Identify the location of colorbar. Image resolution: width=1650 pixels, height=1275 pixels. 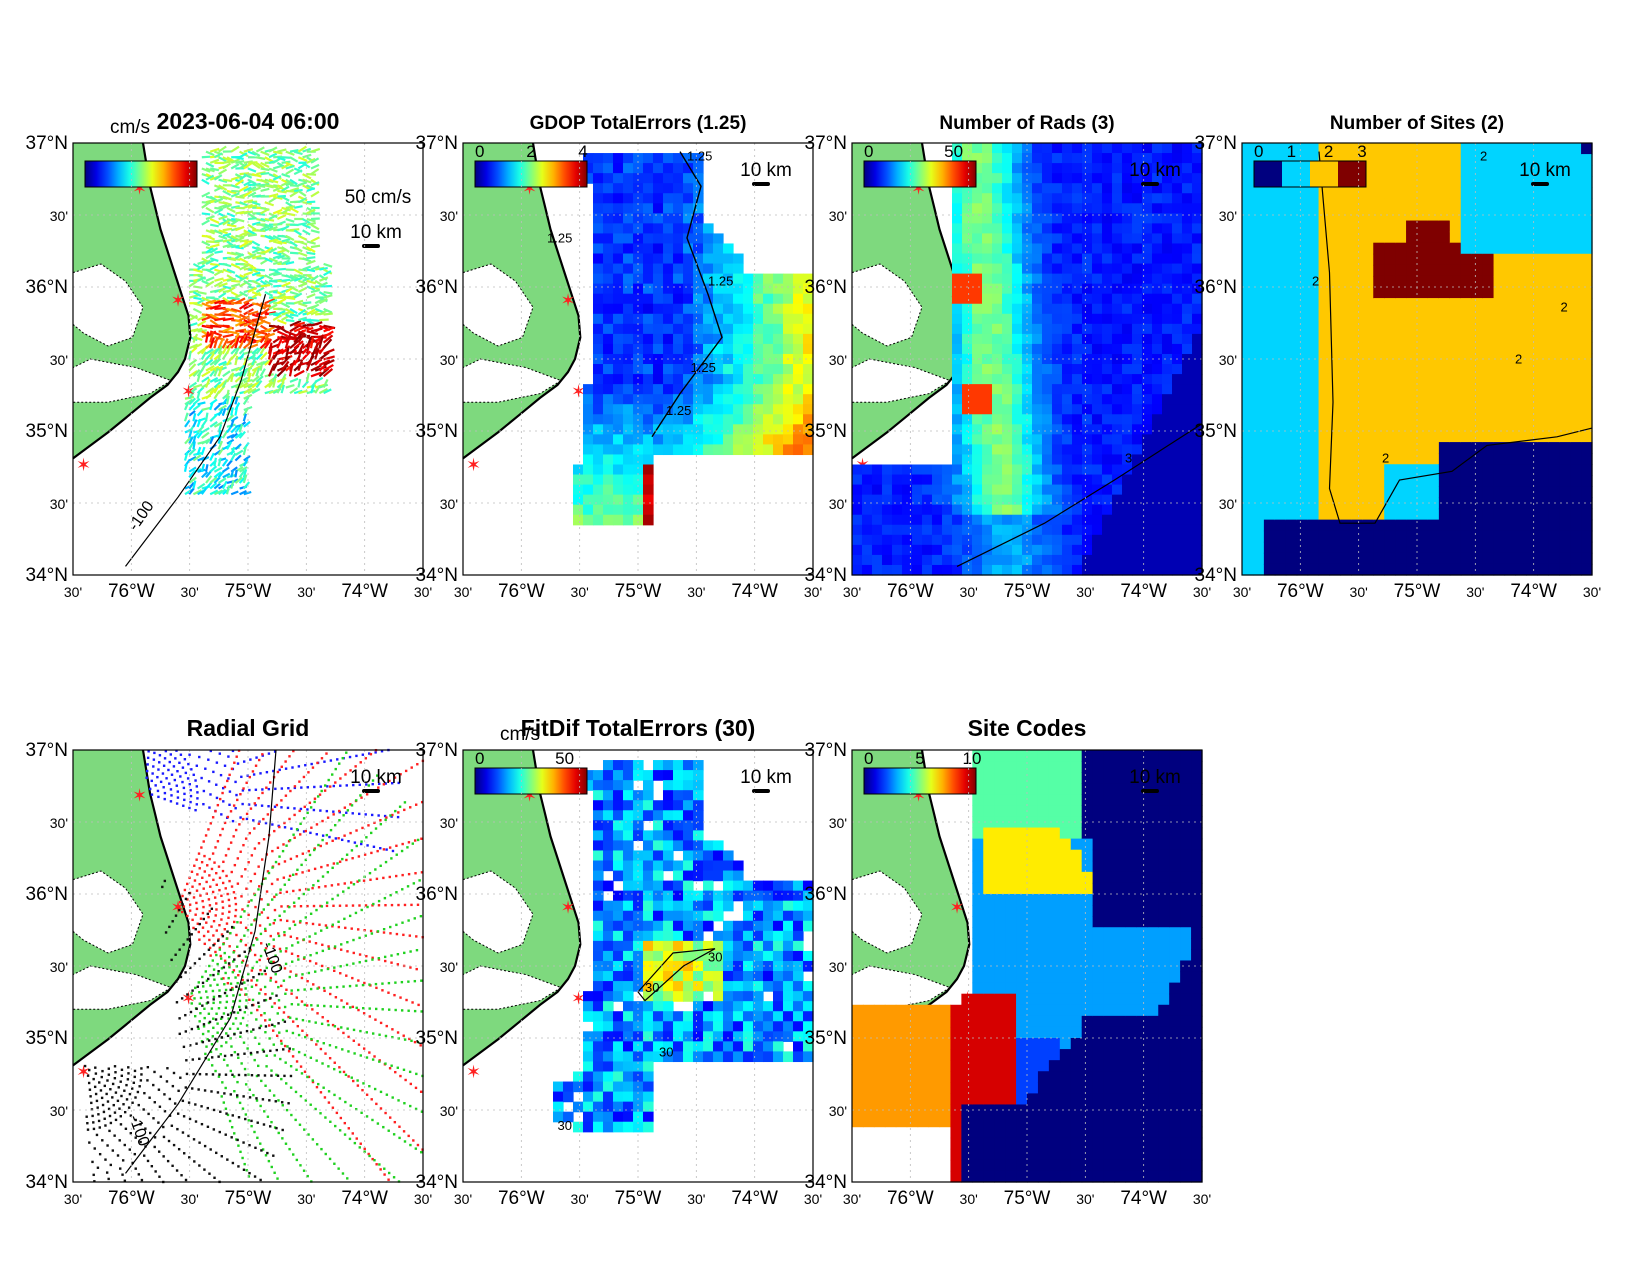
(141, 174).